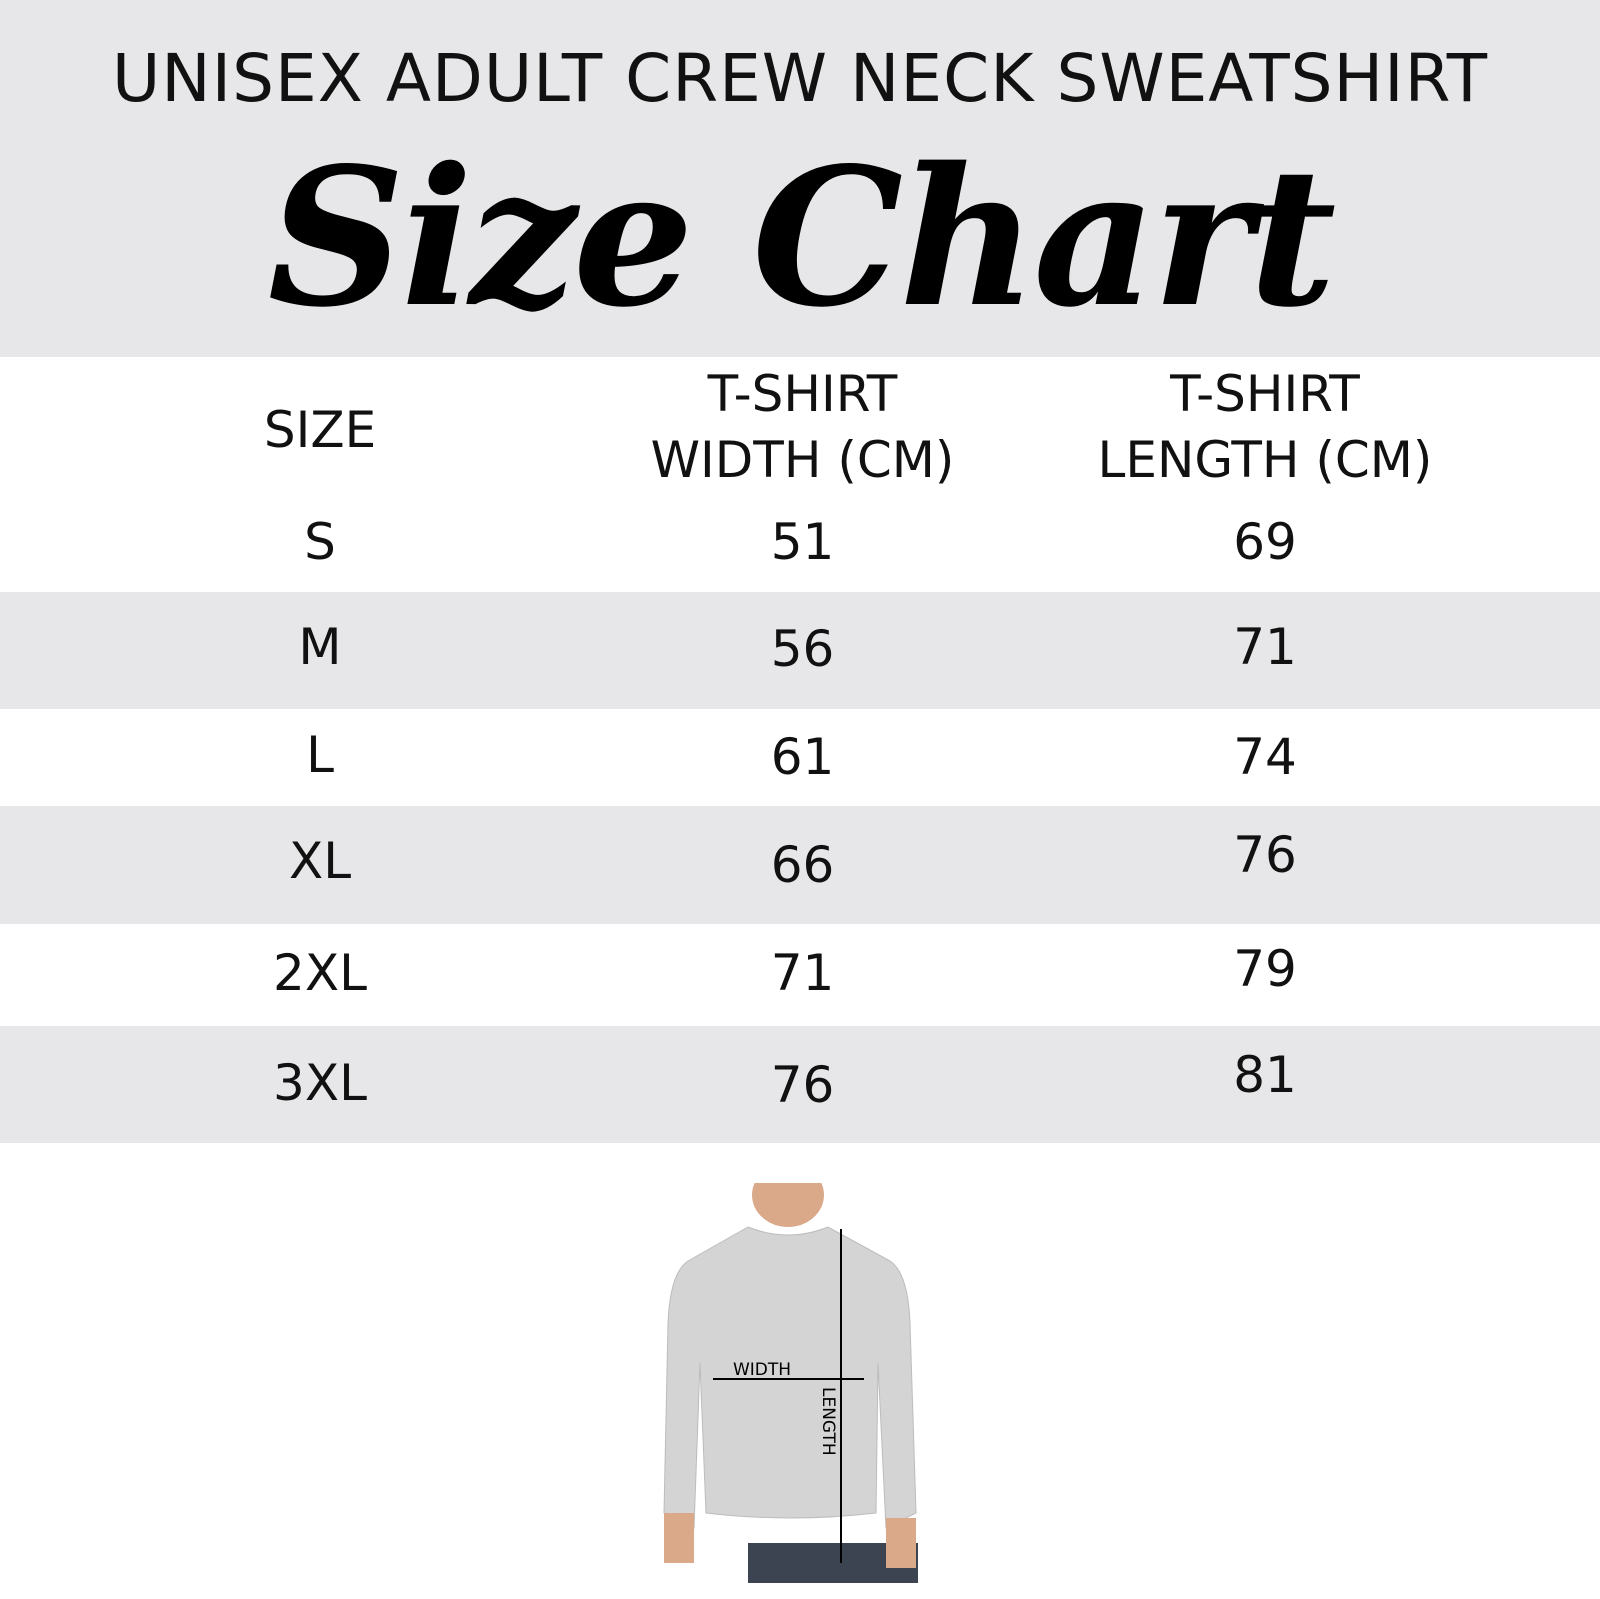 Image resolution: width=1600 pixels, height=1599 pixels. What do you see at coordinates (320, 861) in the screenshot?
I see `size-cell: XL` at bounding box center [320, 861].